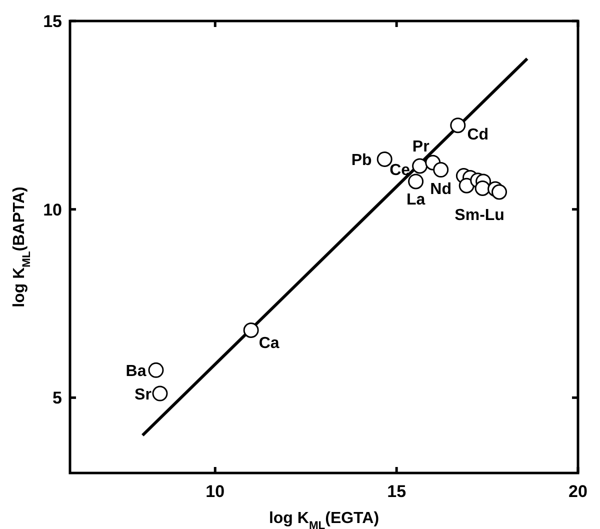 This screenshot has height=529, width=600. What do you see at coordinates (324, 519) in the screenshot?
I see `x-axis-title: log K$_{ML}$(EGTA)` at bounding box center [324, 519].